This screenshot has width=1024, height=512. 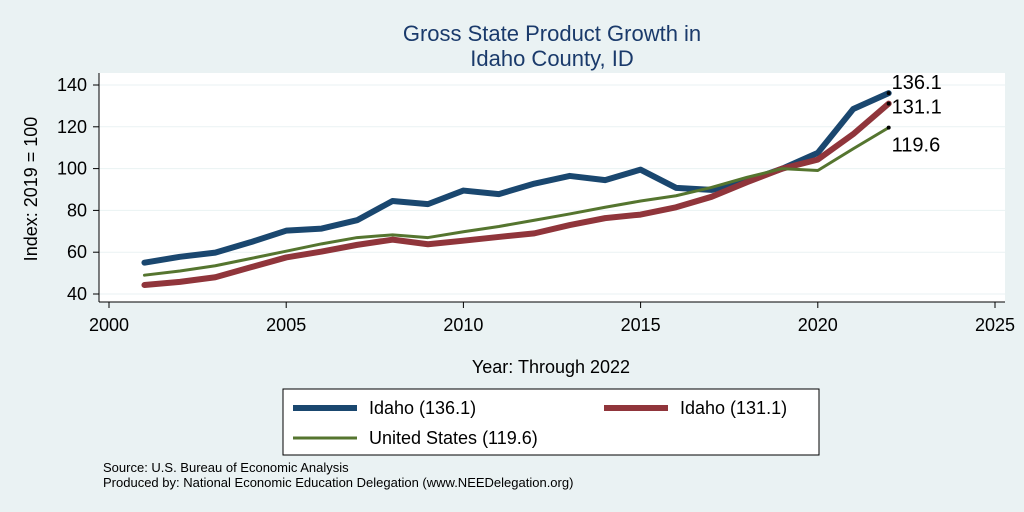 I want to click on x-tick-label: 2005, so click(x=286, y=325).